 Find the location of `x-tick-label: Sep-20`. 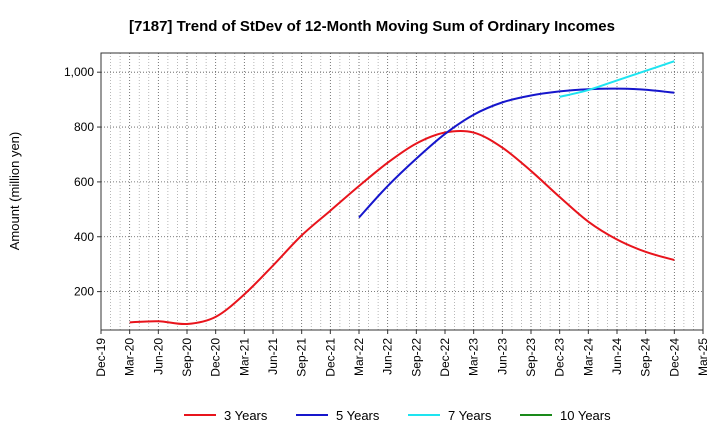

x-tick-label: Sep-20 is located at coordinates (187, 357).